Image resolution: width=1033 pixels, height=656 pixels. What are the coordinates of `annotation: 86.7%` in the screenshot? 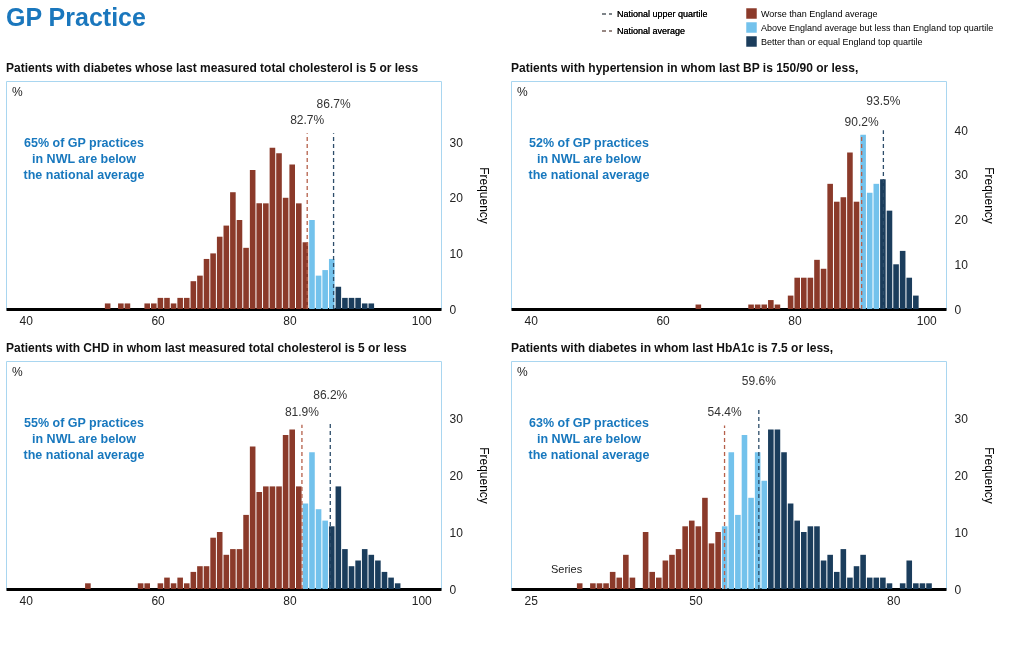 It's located at (333, 104).